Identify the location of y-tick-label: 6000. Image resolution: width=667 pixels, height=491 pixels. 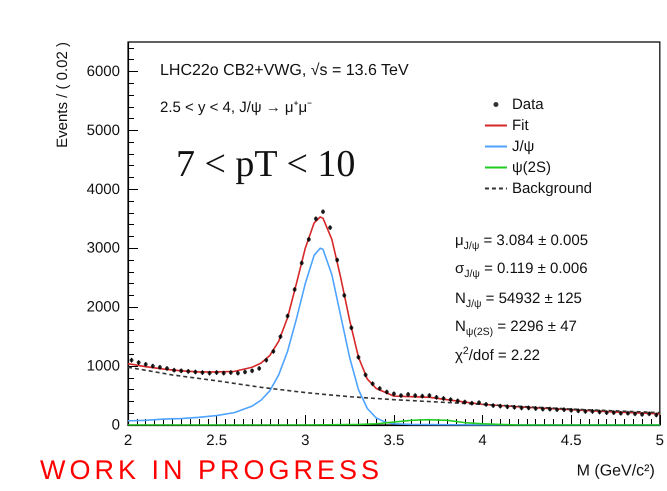
(103, 71).